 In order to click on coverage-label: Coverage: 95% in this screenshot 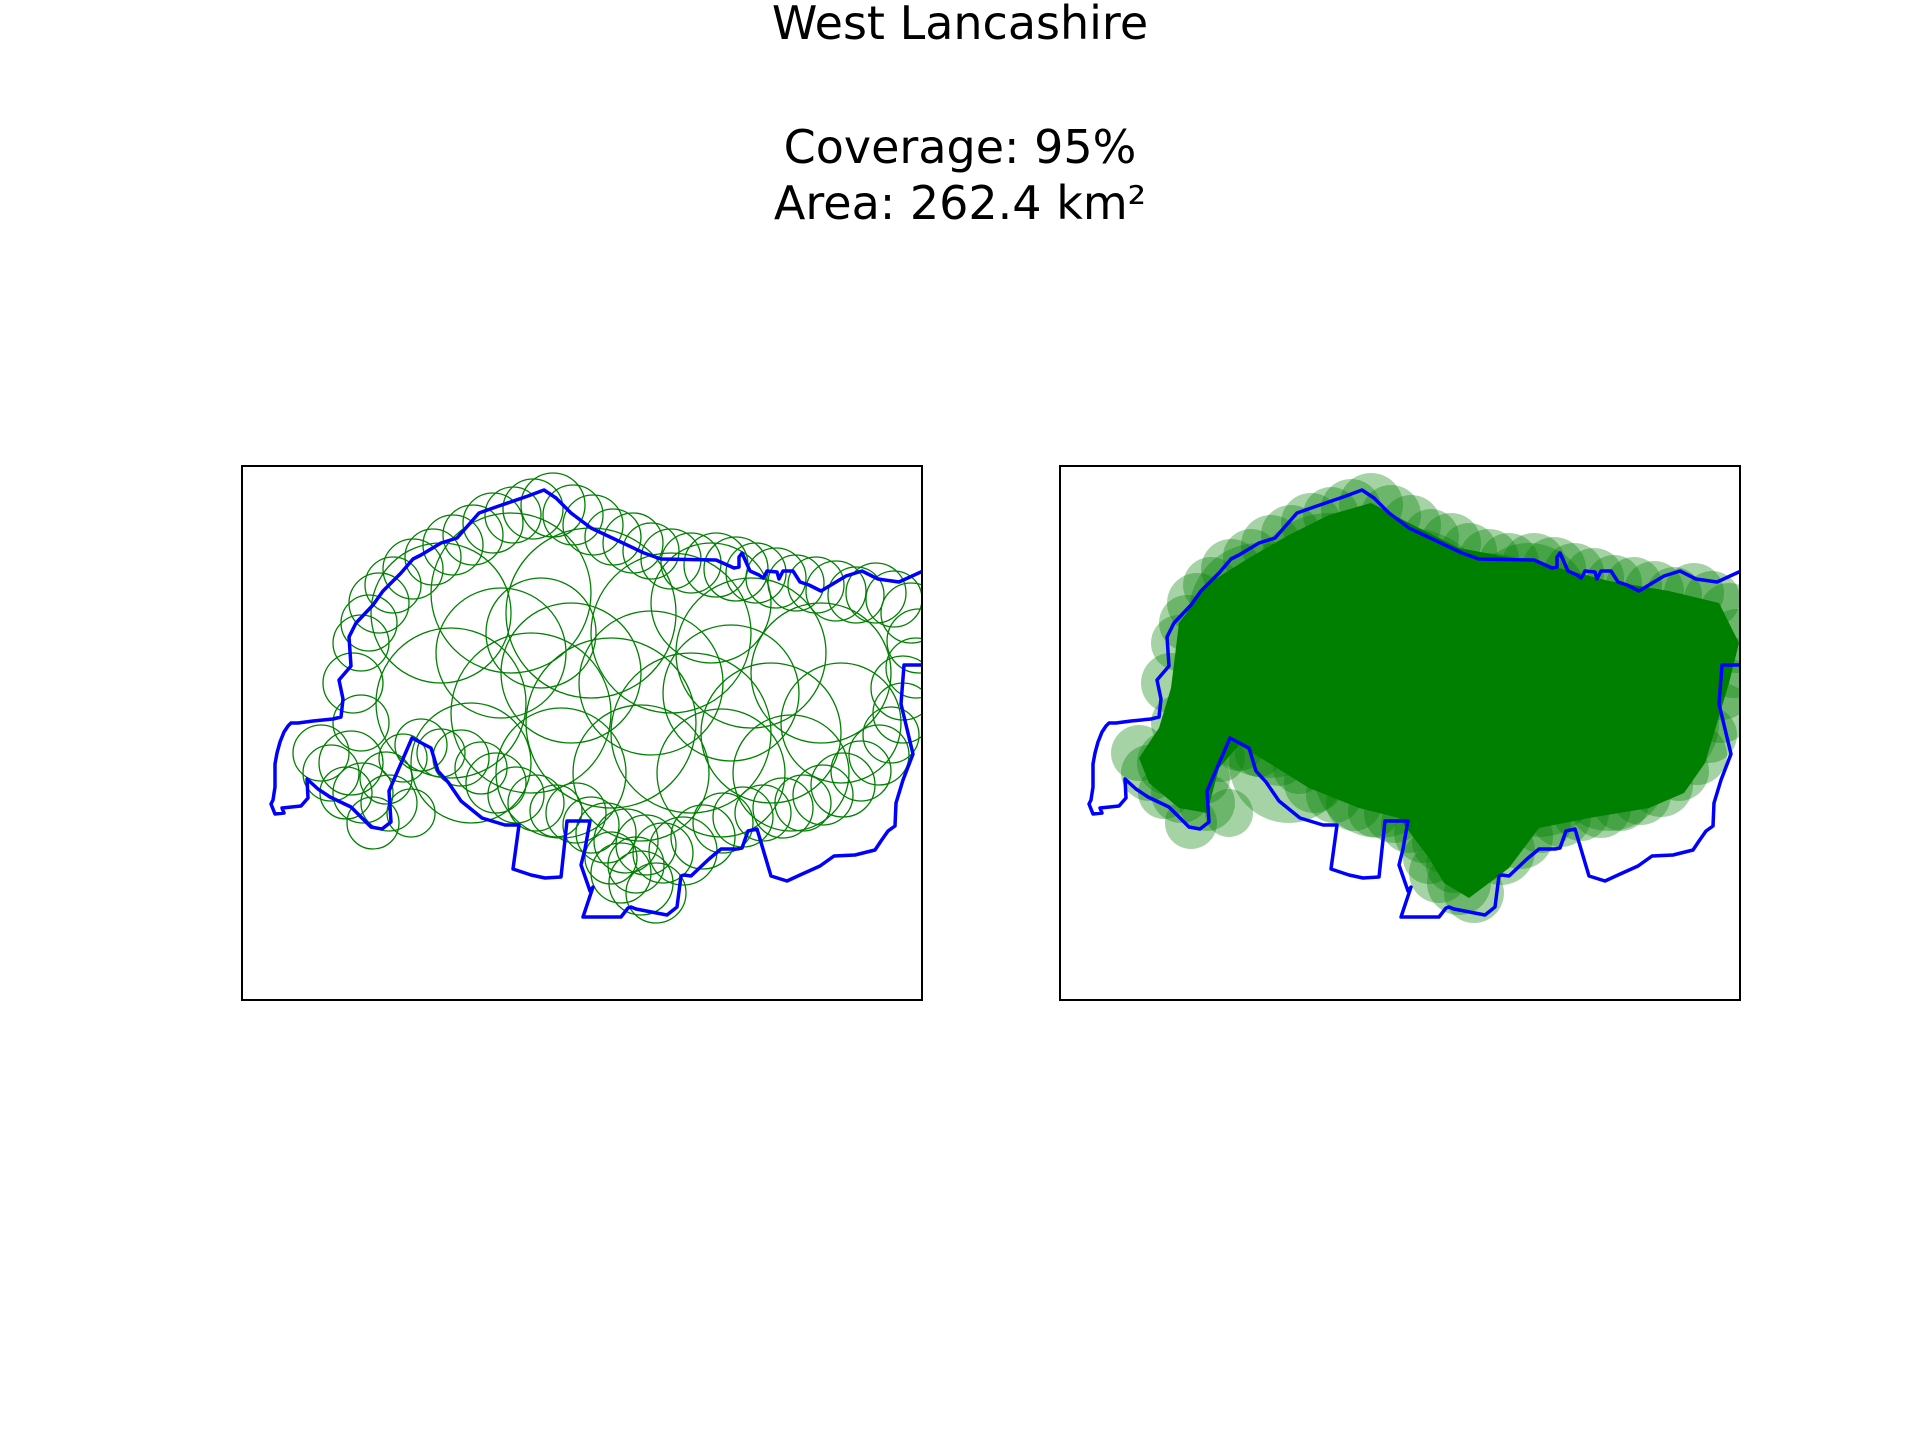, I will do `click(960, 147)`.